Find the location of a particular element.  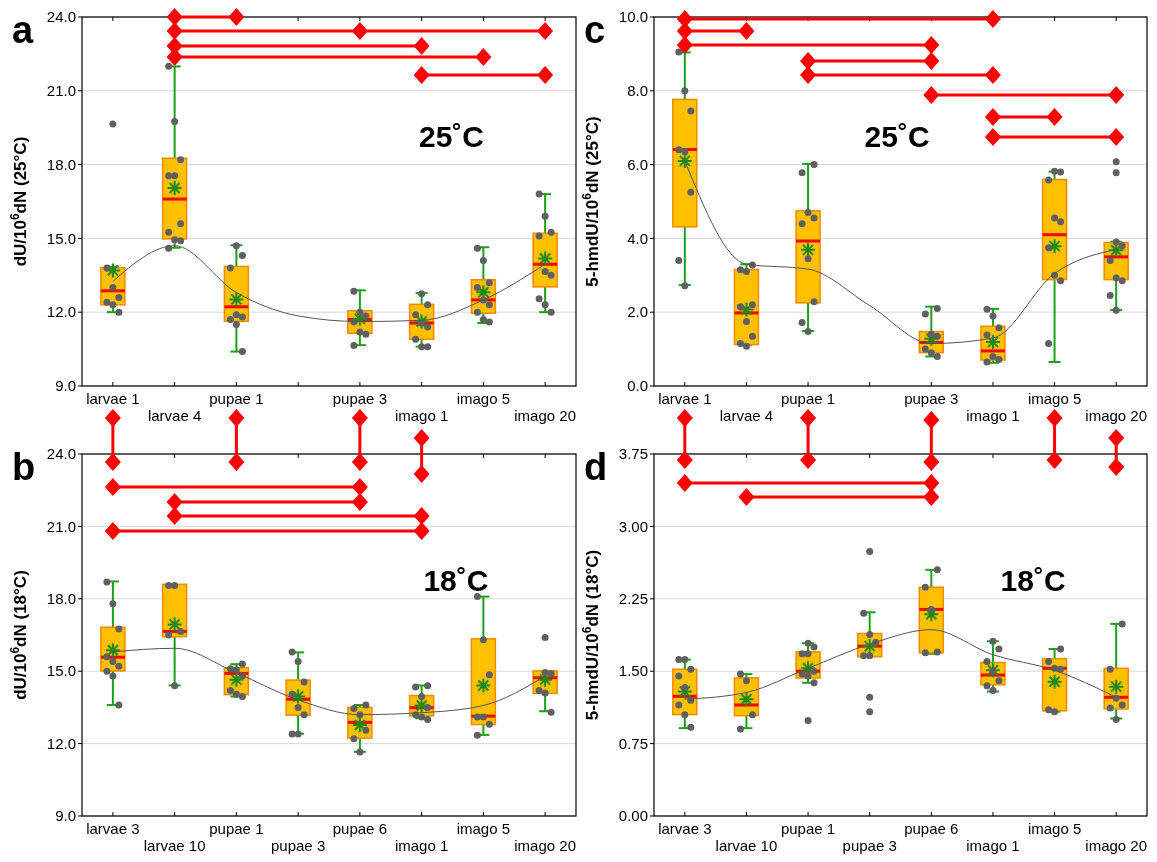

y-tick-label: 10.0 is located at coordinates (633, 17).